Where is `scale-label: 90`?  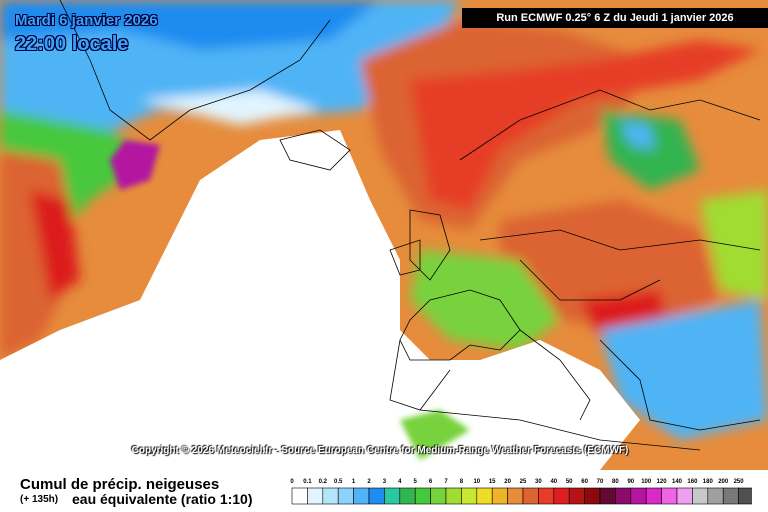
scale-label: 90 is located at coordinates (630, 482).